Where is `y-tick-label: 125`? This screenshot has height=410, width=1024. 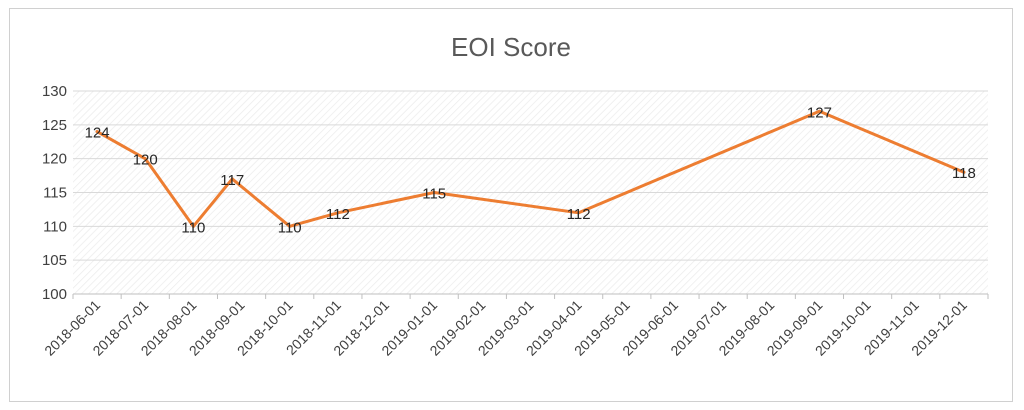
y-tick-label: 125 is located at coordinates (54, 125).